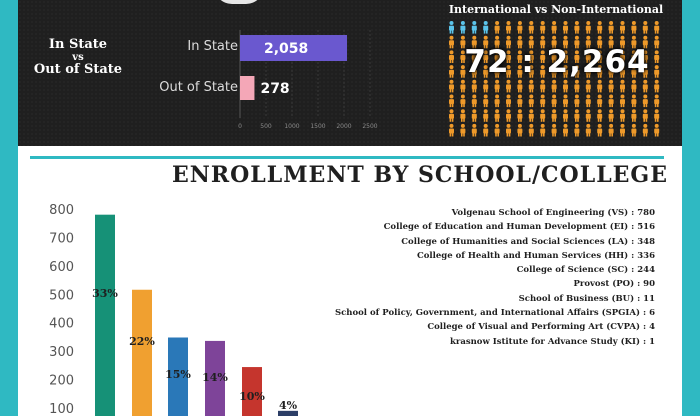 Image resolution: width=700 pixels, height=416 pixels. Describe the element at coordinates (286, 49) in the screenshot. I see `hbar-data-label: 2,058` at that location.